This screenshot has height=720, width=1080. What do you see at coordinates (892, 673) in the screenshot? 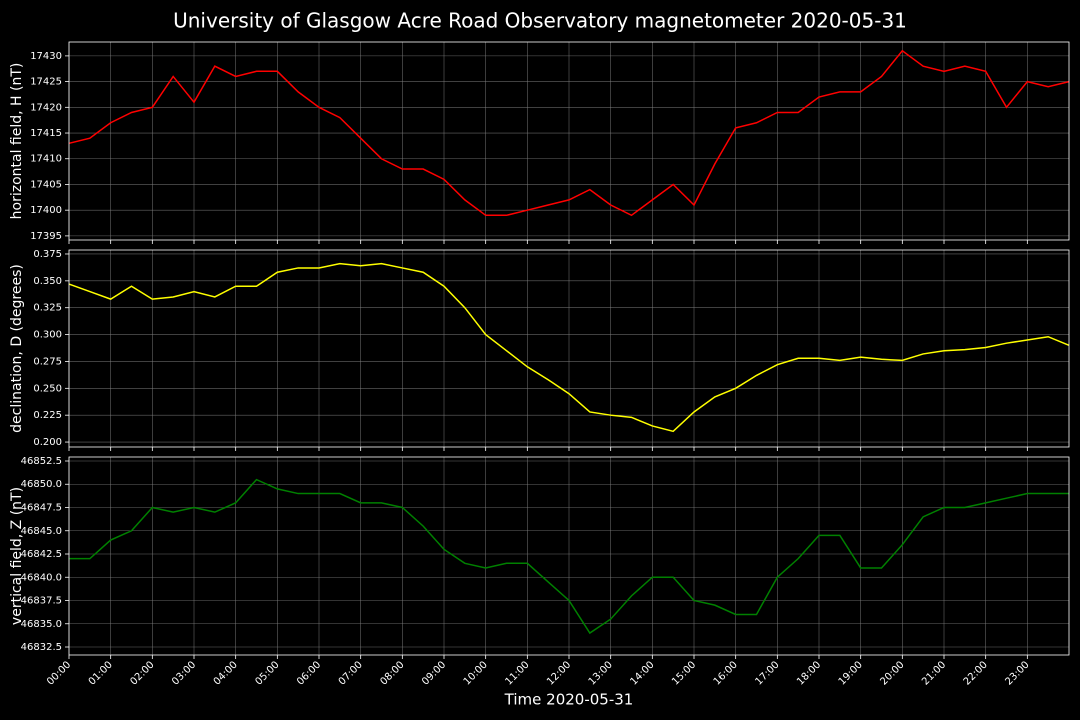
I see `x-tick-label: 20:00` at bounding box center [892, 673].